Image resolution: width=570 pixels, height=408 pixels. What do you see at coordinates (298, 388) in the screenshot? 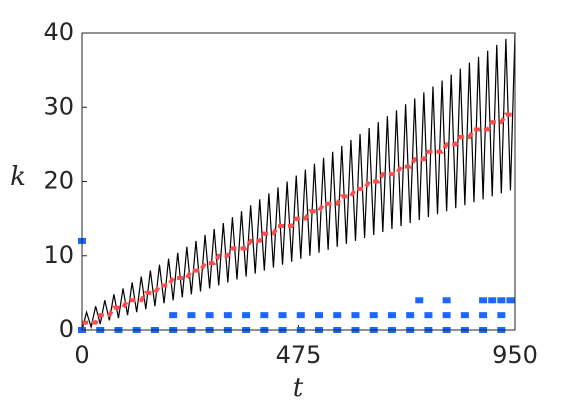
I see `x-axis-label: t` at bounding box center [298, 388].